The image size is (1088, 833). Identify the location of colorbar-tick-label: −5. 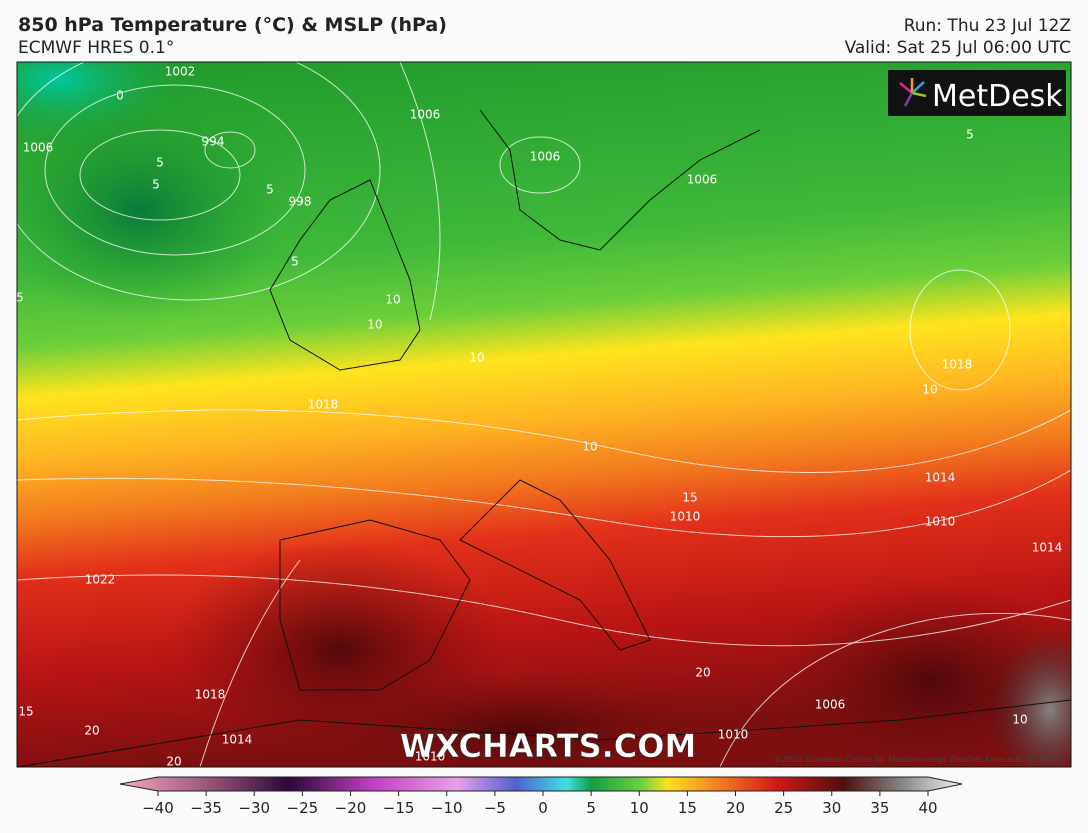
(495, 808).